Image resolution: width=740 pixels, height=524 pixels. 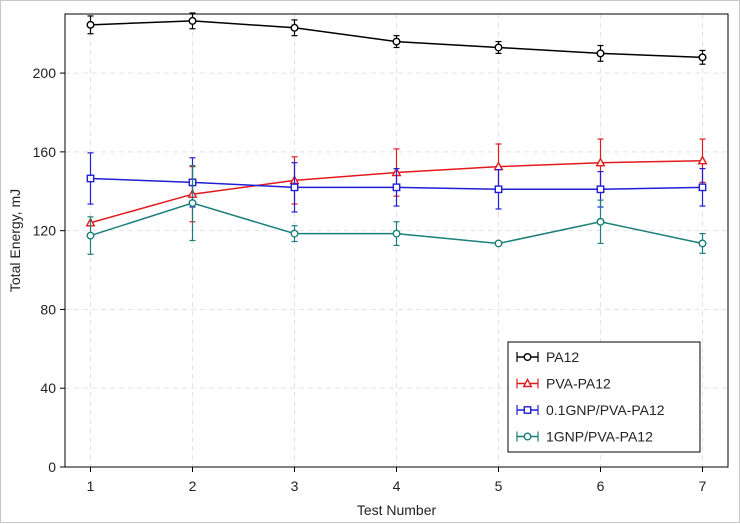 I want to click on y-tick-label: 0, so click(x=52, y=467).